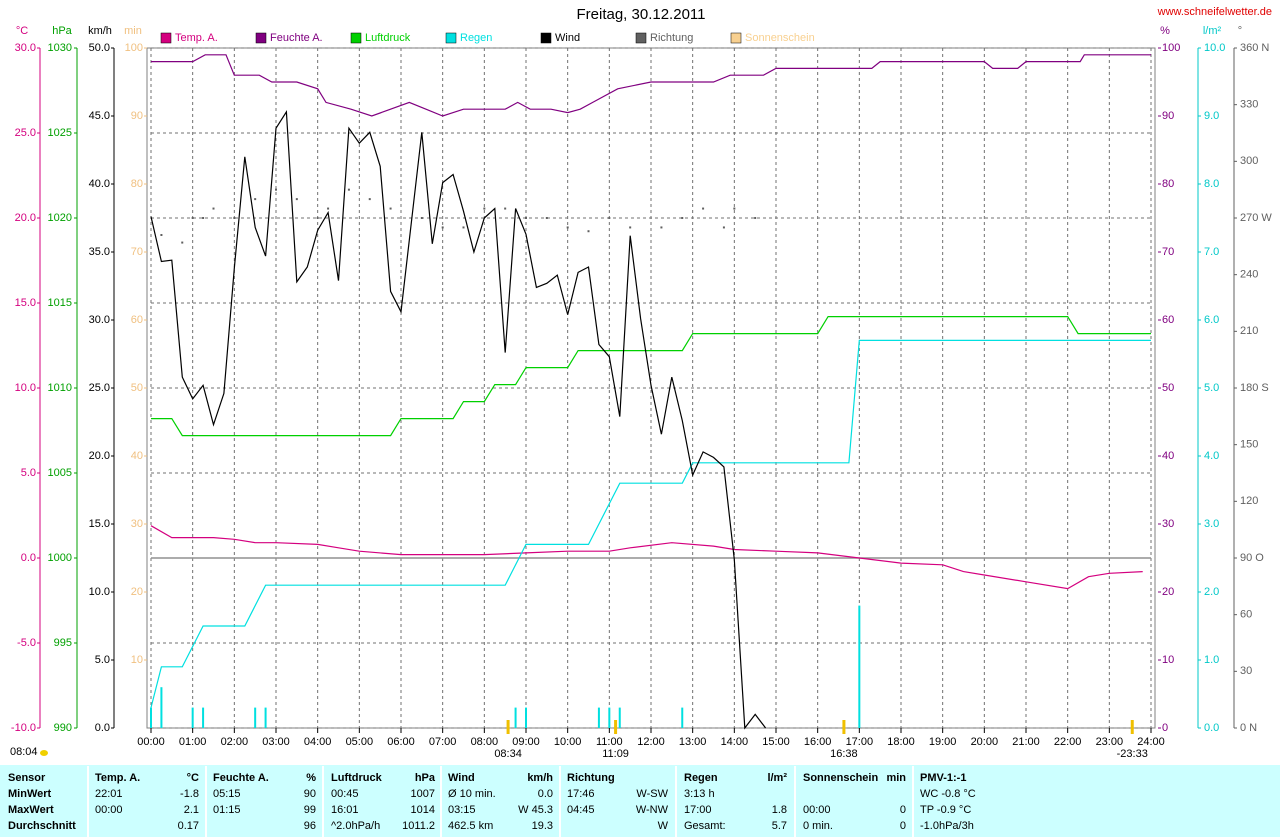 This screenshot has width=1280, height=837. What do you see at coordinates (1026, 742) in the screenshot?
I see `x-tick-label: 21:00` at bounding box center [1026, 742].